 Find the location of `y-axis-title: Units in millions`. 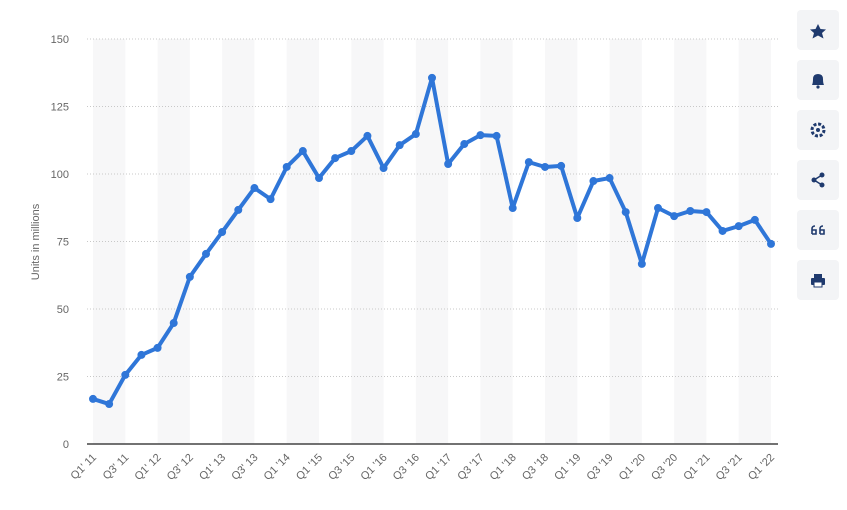

y-axis-title: Units in millions is located at coordinates (36, 241).